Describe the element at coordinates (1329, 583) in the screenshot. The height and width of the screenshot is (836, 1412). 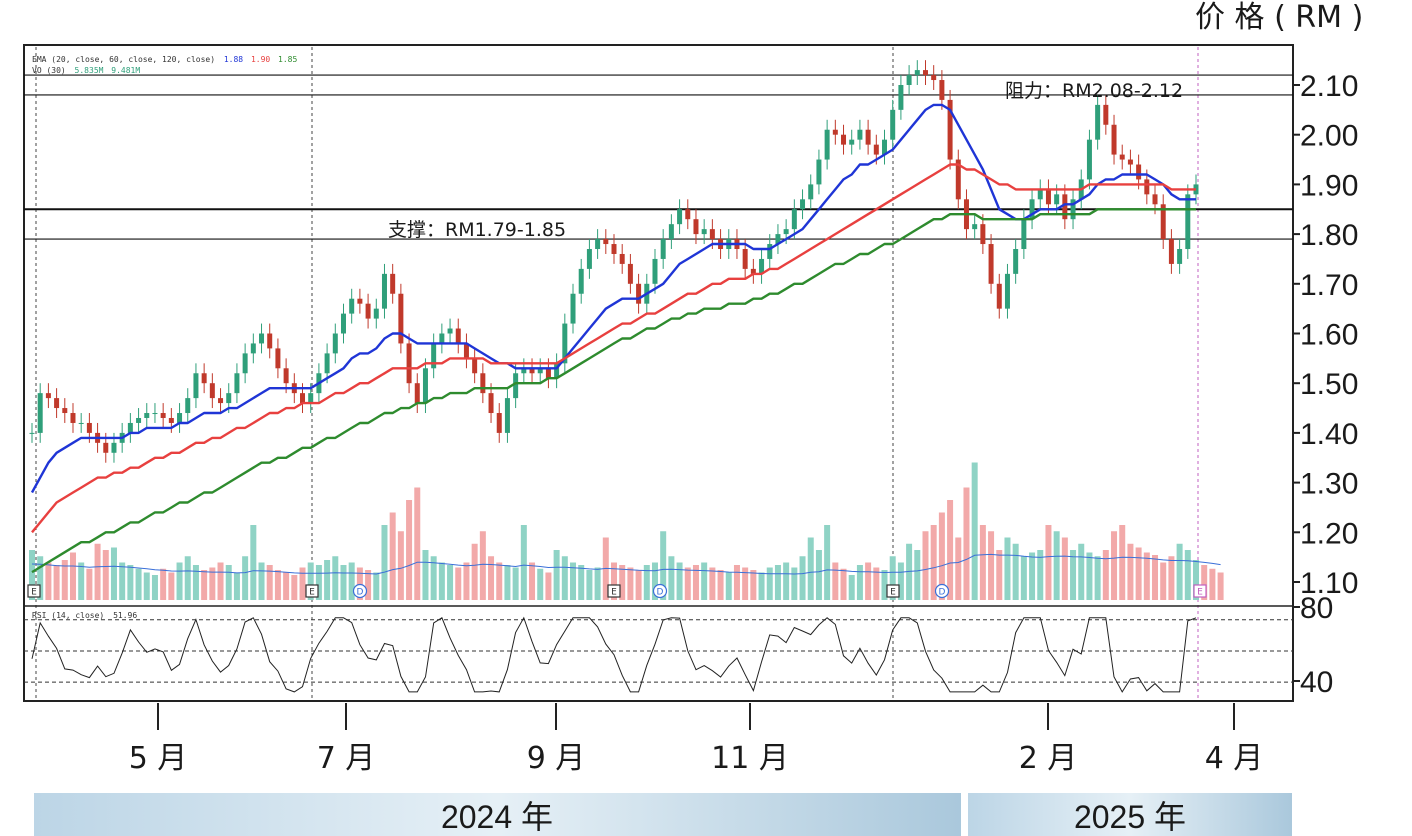
I see `y-tick-label: 1.10` at that location.